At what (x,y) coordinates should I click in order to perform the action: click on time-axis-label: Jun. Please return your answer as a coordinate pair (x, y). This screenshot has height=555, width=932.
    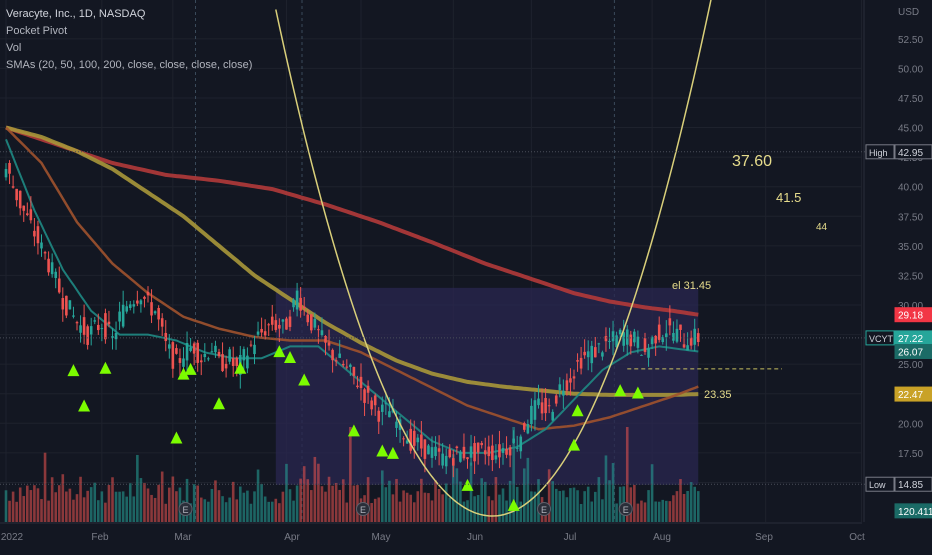
    Looking at the image, I should click on (475, 537).